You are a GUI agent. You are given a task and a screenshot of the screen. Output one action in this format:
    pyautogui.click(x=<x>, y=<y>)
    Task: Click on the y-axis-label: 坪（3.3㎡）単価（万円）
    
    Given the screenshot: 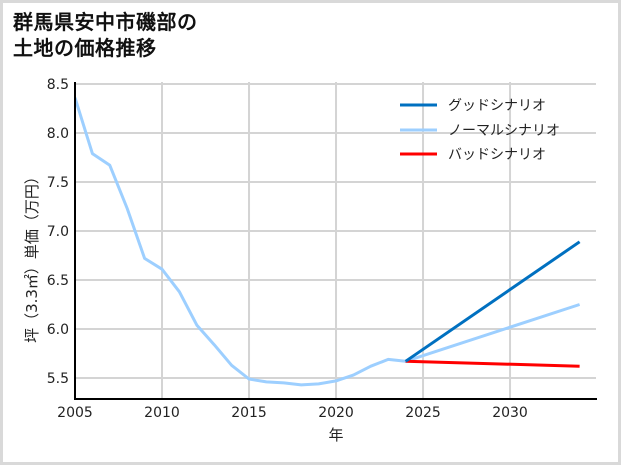 What is the action you would take?
    pyautogui.click(x=32, y=256)
    